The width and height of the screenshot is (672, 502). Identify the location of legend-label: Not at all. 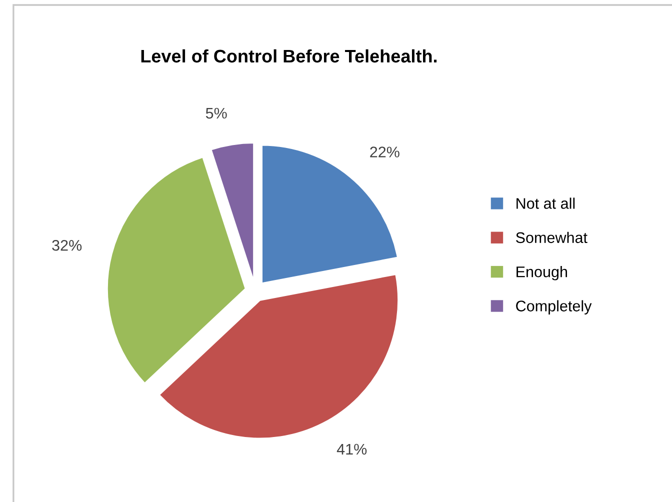
(545, 203).